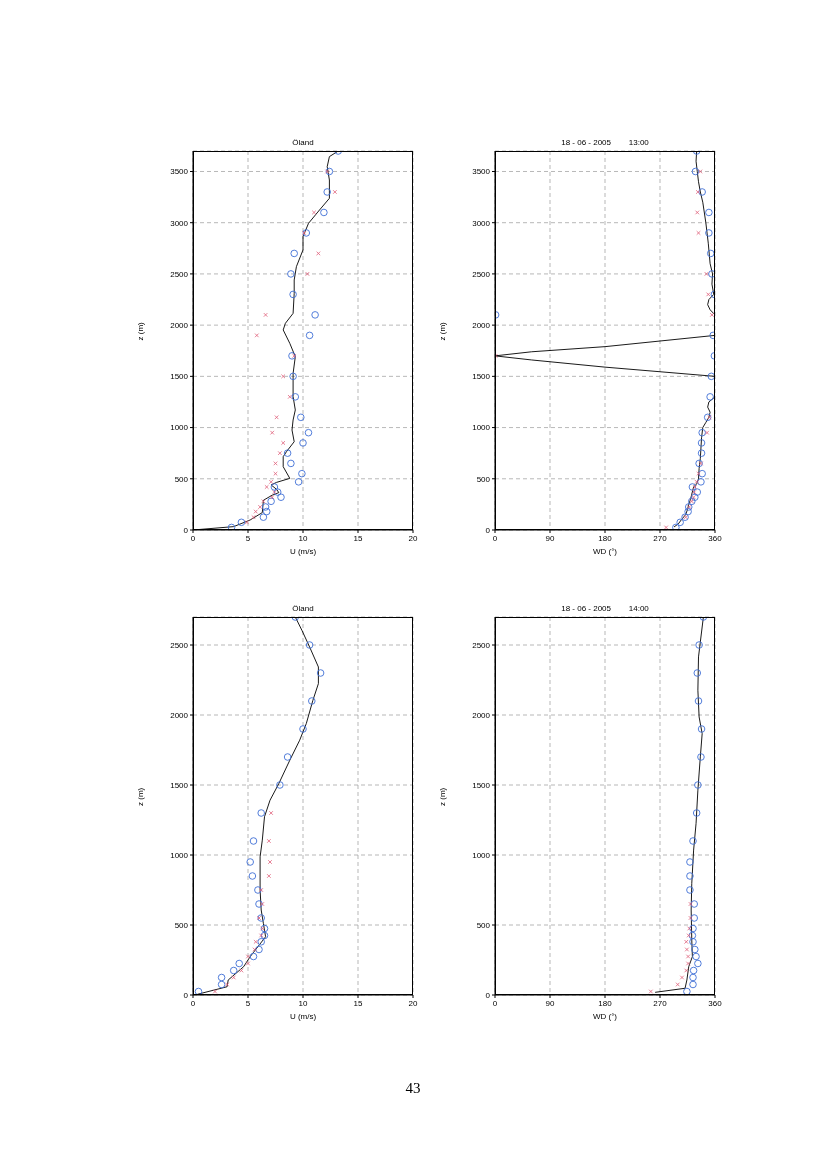 Image resolution: width=826 pixels, height=1168 pixels. I want to click on chart-title: 18 - 06 - 2005 14:00, so click(605, 609).